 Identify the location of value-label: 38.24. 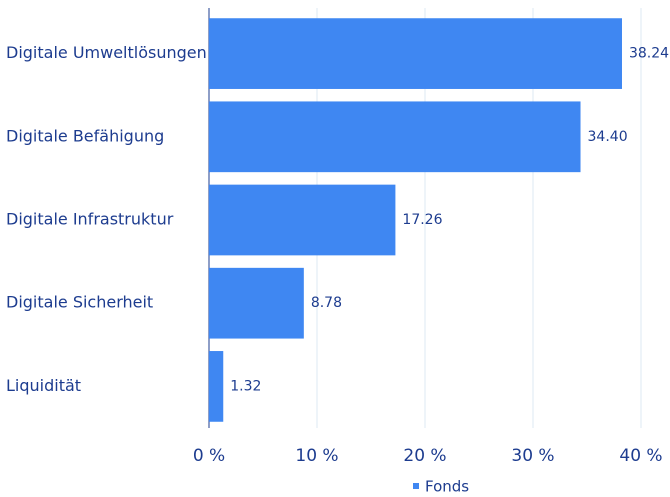
(649, 54).